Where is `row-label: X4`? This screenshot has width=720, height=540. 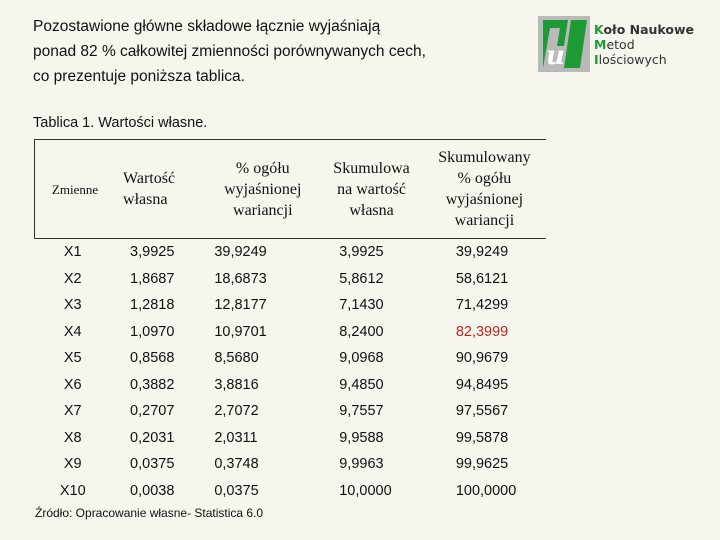 row-label: X4 is located at coordinates (72, 331).